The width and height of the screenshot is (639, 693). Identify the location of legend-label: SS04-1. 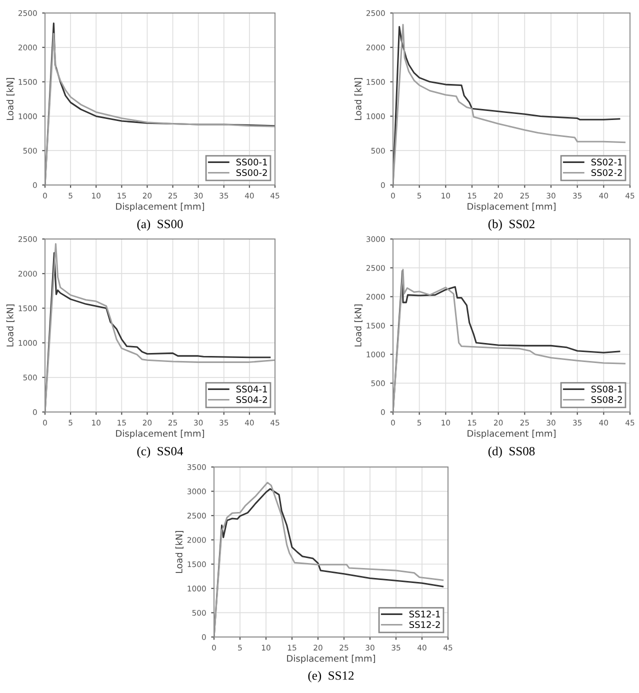
(251, 389).